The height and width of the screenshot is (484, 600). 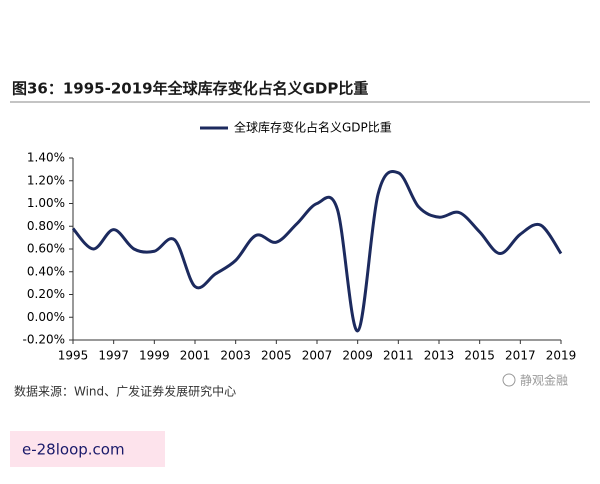 What do you see at coordinates (317, 356) in the screenshot?
I see `x-tick-label: 2007` at bounding box center [317, 356].